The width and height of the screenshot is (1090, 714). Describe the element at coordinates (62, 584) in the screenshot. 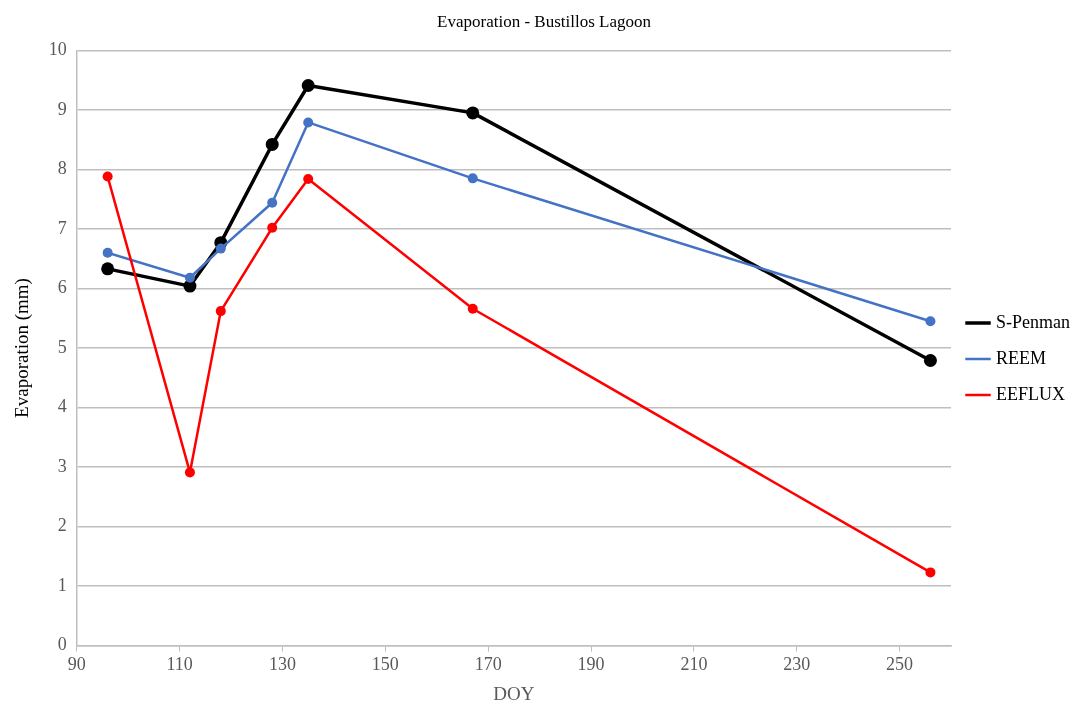

I see `y-tick-label: 1` at that location.